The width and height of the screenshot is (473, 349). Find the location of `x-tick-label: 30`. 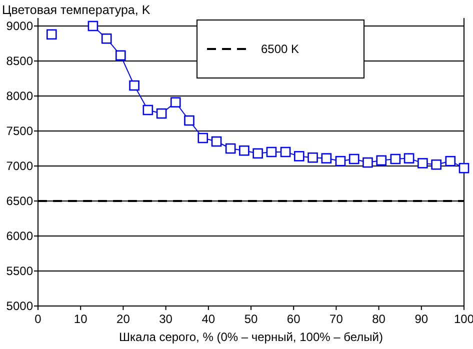

x-tick-label: 30 is located at coordinates (166, 319).